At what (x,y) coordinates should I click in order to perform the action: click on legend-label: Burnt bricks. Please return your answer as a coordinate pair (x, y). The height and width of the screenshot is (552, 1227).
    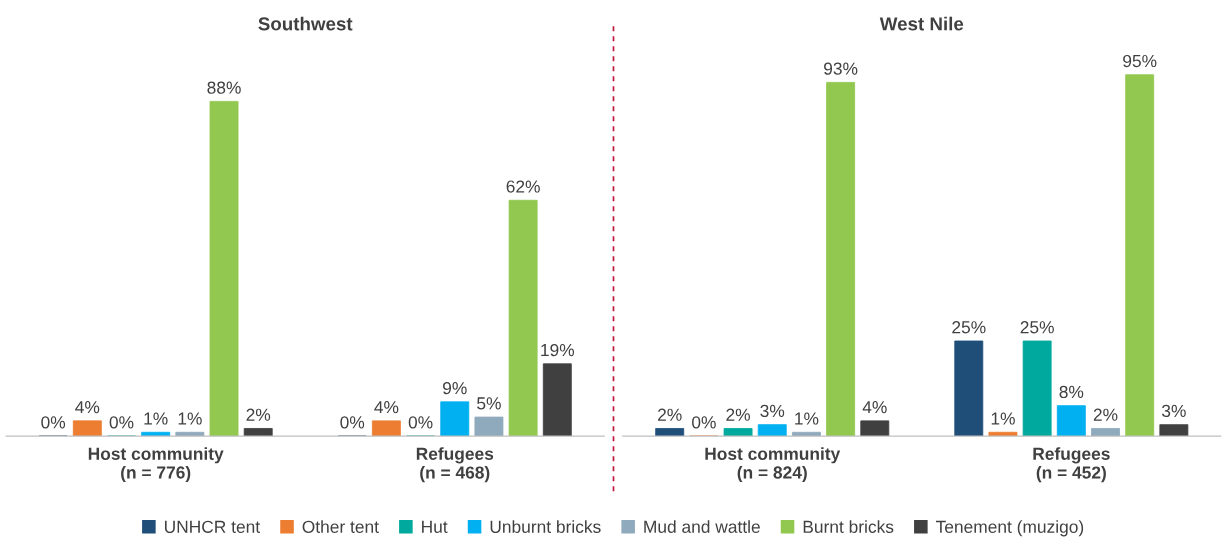
    Looking at the image, I should click on (848, 526).